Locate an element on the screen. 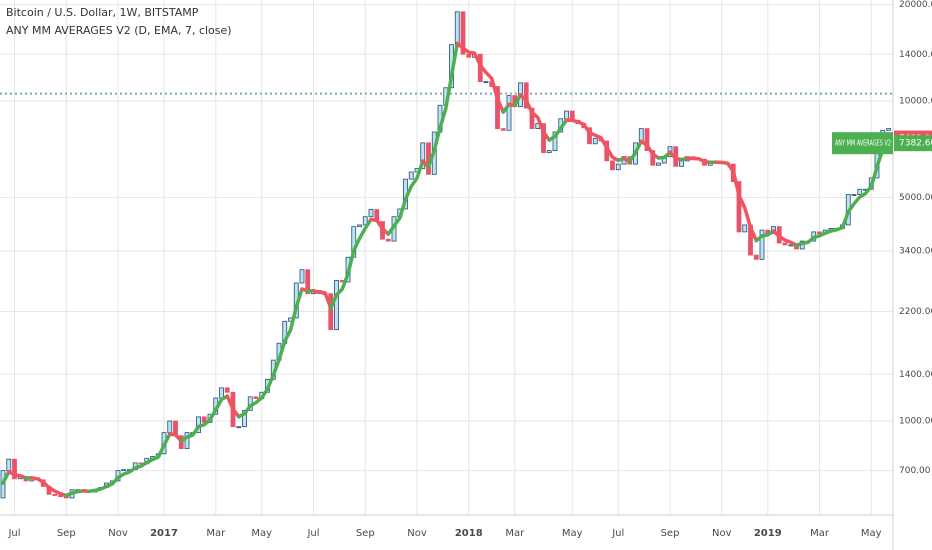 This screenshot has width=932, height=550. chart-title: Bitcoin / U.S. Dollar, 1W, BITSTAMP is located at coordinates (102, 12).